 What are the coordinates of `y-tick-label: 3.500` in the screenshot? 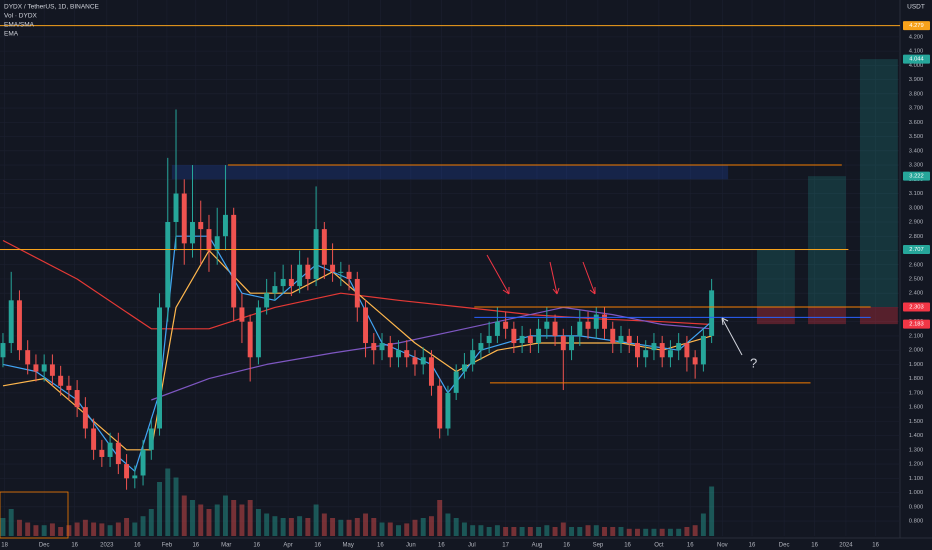 It's located at (916, 137).